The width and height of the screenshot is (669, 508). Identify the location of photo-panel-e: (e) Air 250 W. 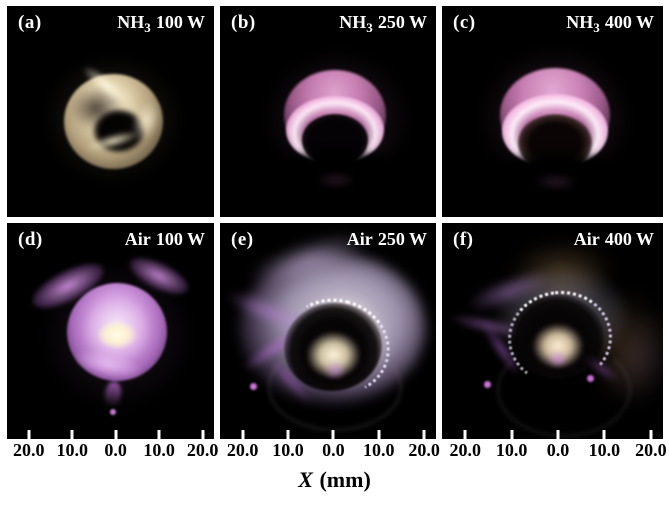
(328, 331).